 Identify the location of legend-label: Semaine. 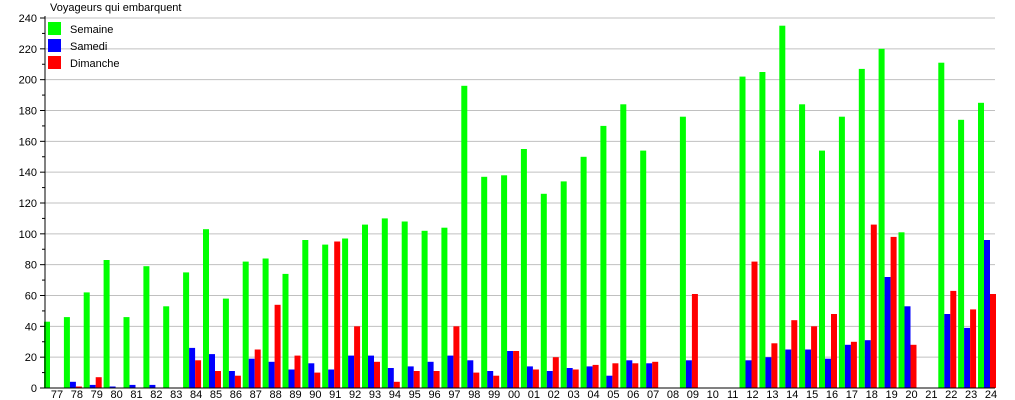
(91, 30).